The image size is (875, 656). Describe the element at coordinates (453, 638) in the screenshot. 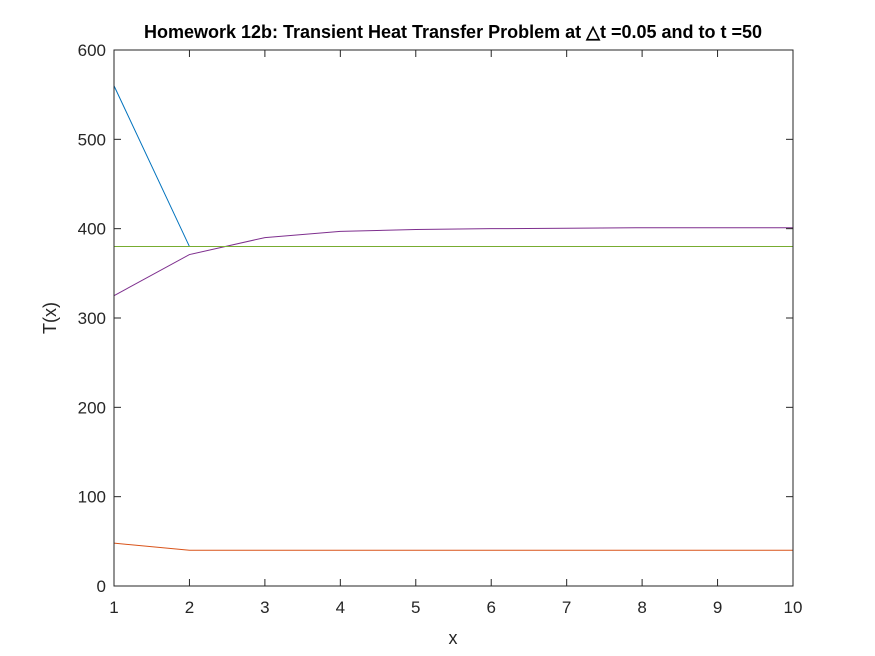

I see `x-axis-label: x` at that location.